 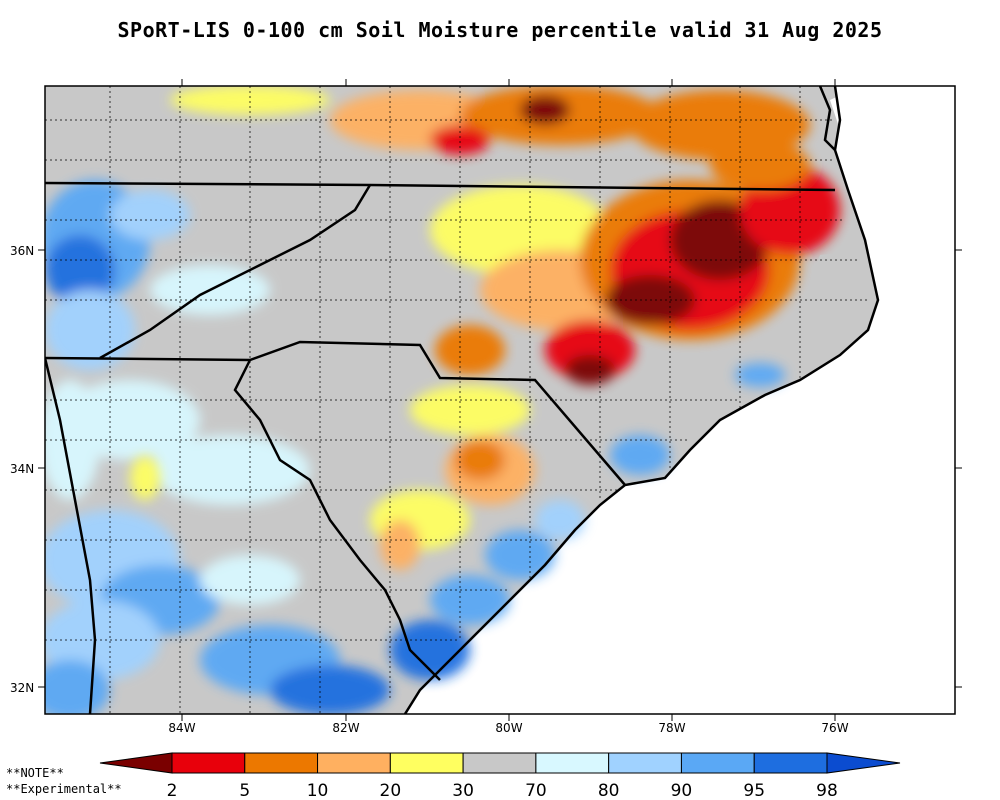 What do you see at coordinates (22, 688) in the screenshot?
I see `lat-label: 32N` at bounding box center [22, 688].